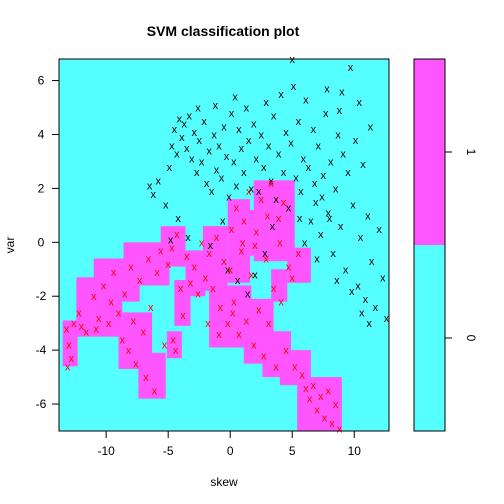 The height and width of the screenshot is (504, 504). What do you see at coordinates (125, 295) in the screenshot?
I see `point-class-1-15: x` at bounding box center [125, 295].